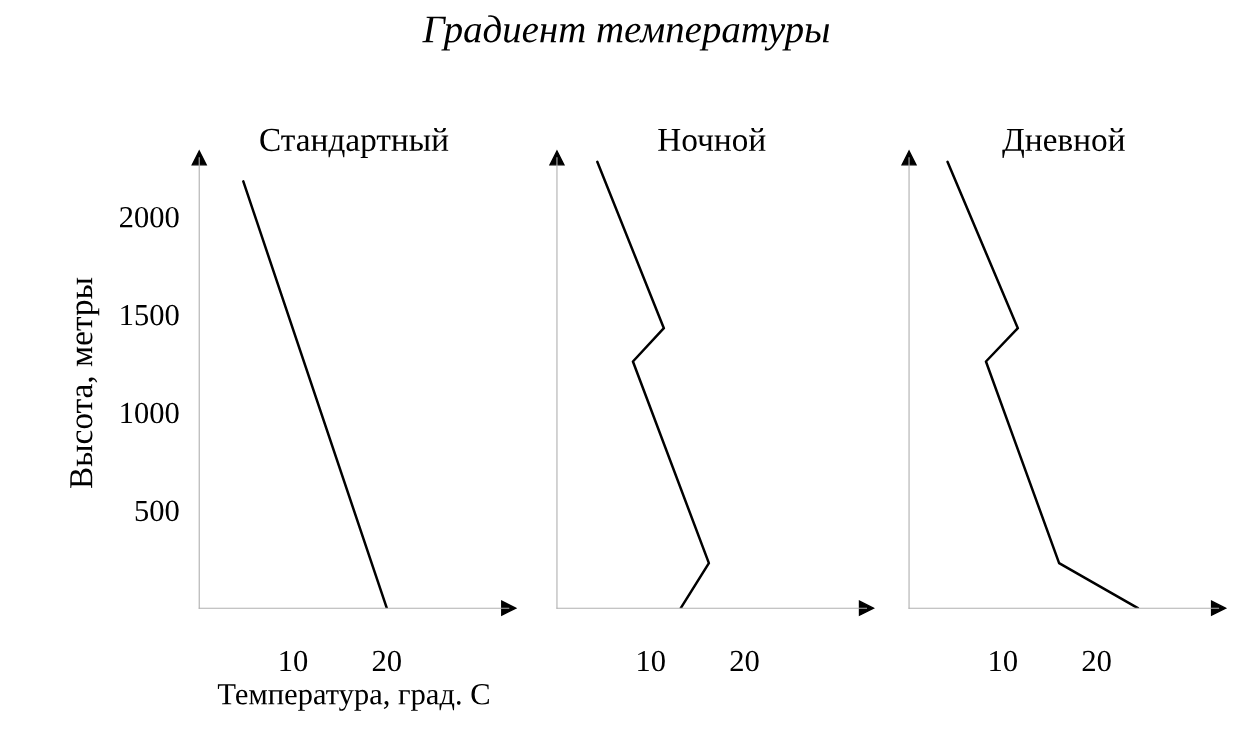  Describe the element at coordinates (354, 142) in the screenshot. I see `chart-title: Стандартный` at that location.